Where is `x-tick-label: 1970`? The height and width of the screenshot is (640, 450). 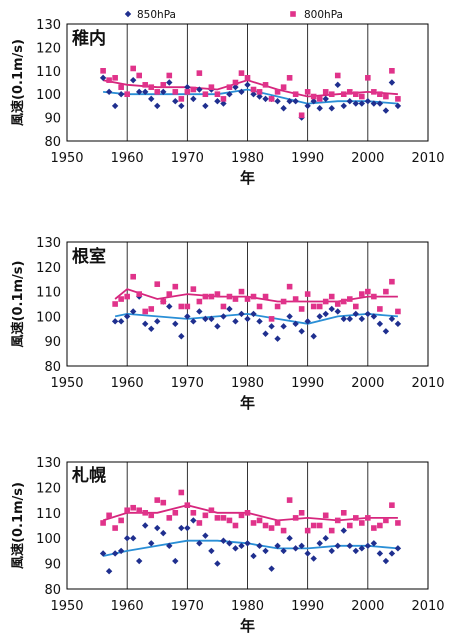
x-tick-label: 1970 is located at coordinates (187, 158).